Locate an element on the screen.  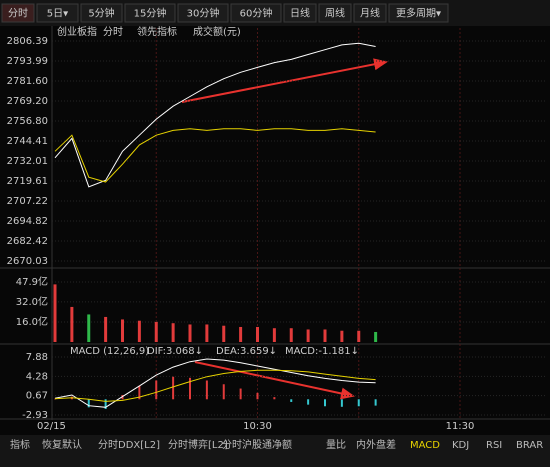
toolbar-label: 15分钟 is located at coordinates (150, 13).